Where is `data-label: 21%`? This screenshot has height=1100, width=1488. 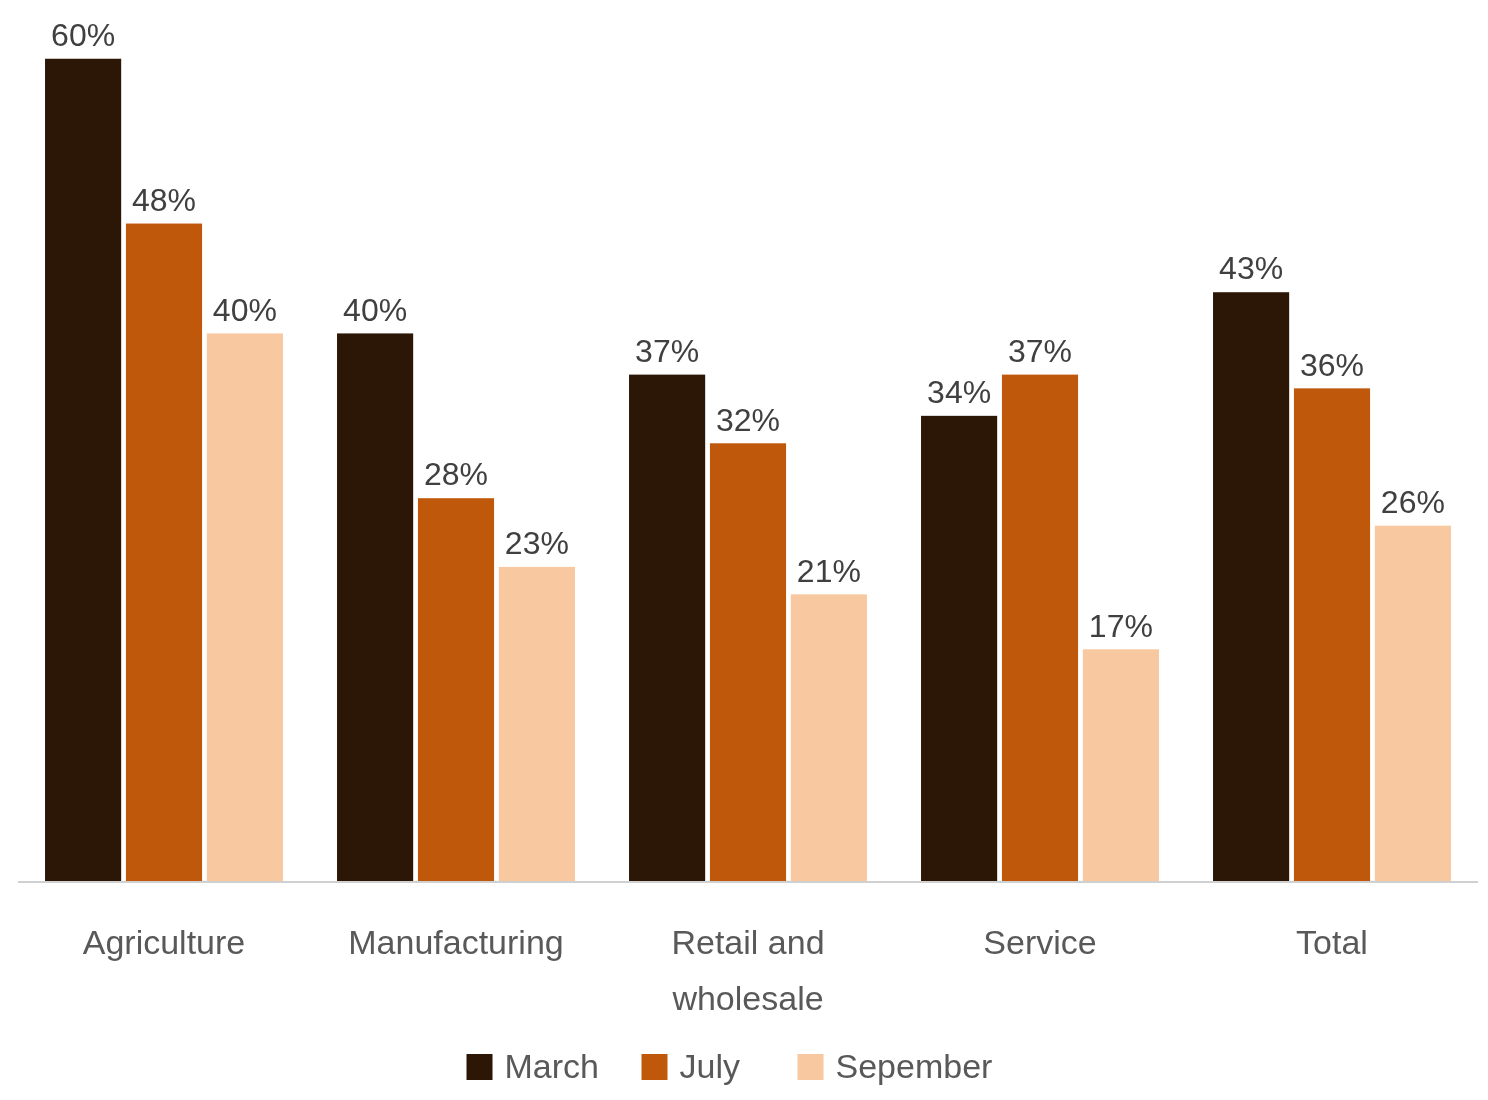 data-label: 21% is located at coordinates (828, 570).